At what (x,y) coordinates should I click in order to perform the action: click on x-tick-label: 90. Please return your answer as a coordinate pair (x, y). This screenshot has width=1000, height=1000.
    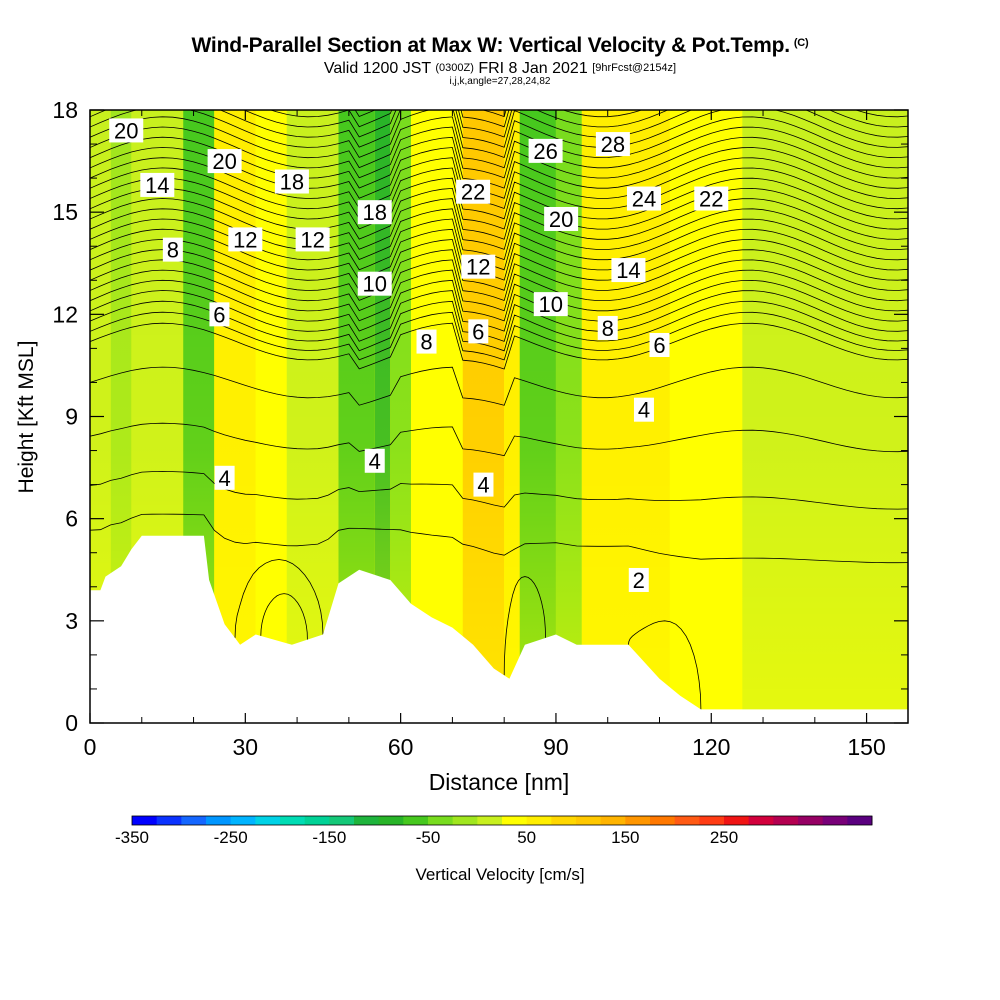
    Looking at the image, I should click on (556, 747).